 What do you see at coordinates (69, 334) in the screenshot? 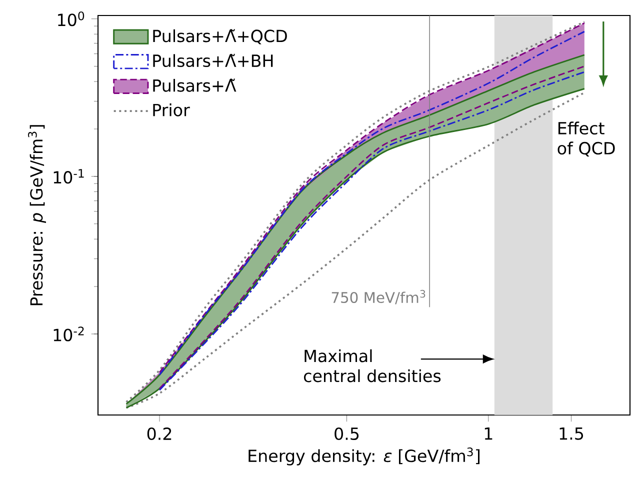
I see `y-tick-label: 10$^{-2}$` at bounding box center [69, 334].